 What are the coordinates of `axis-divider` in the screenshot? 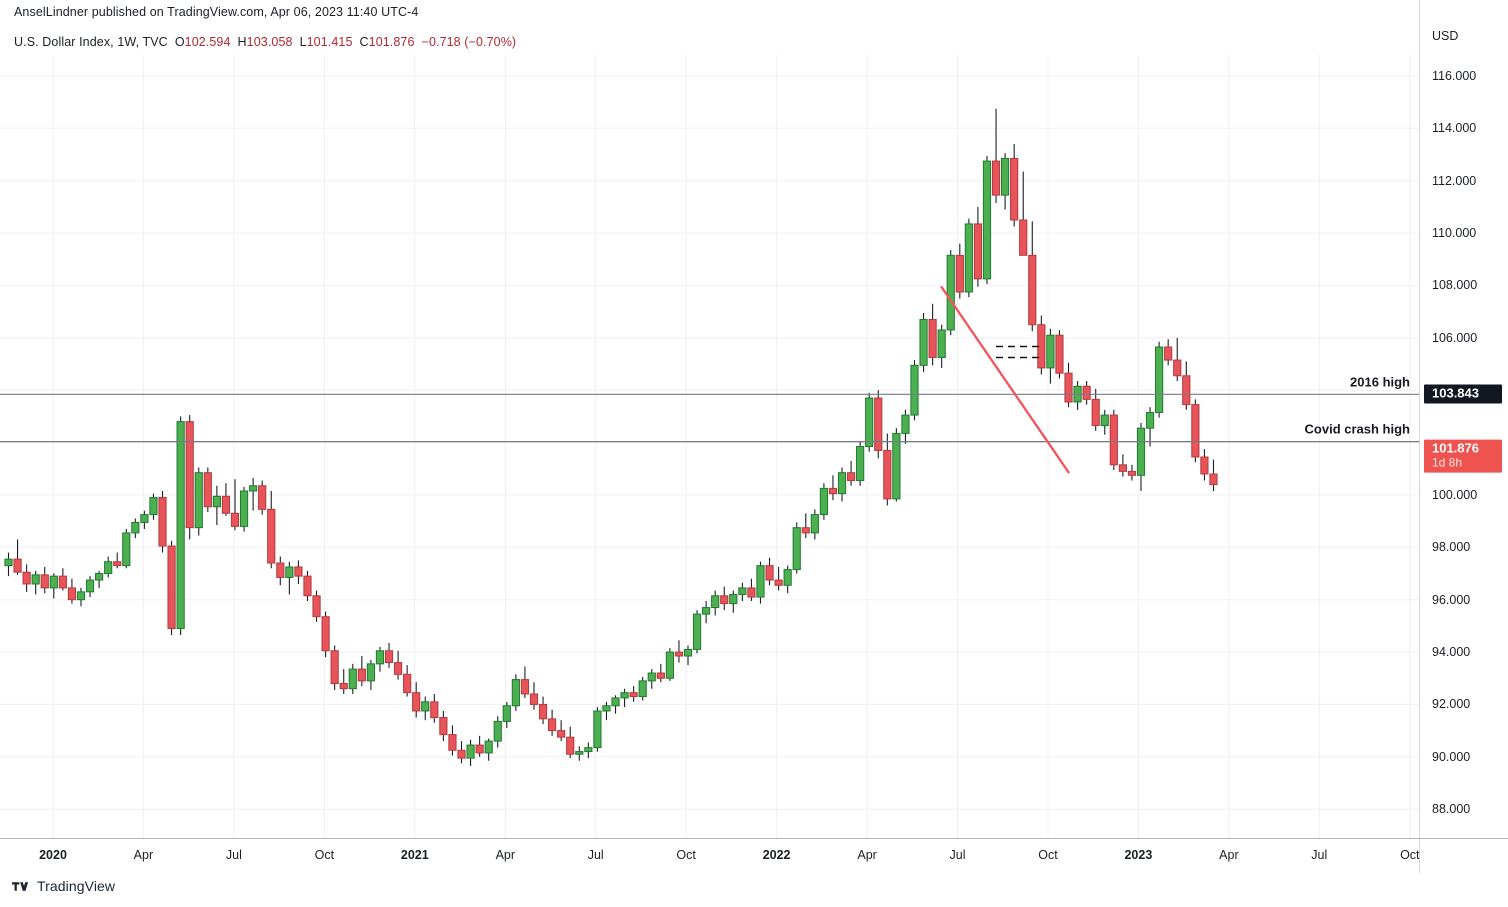 It's located at (1419, 856).